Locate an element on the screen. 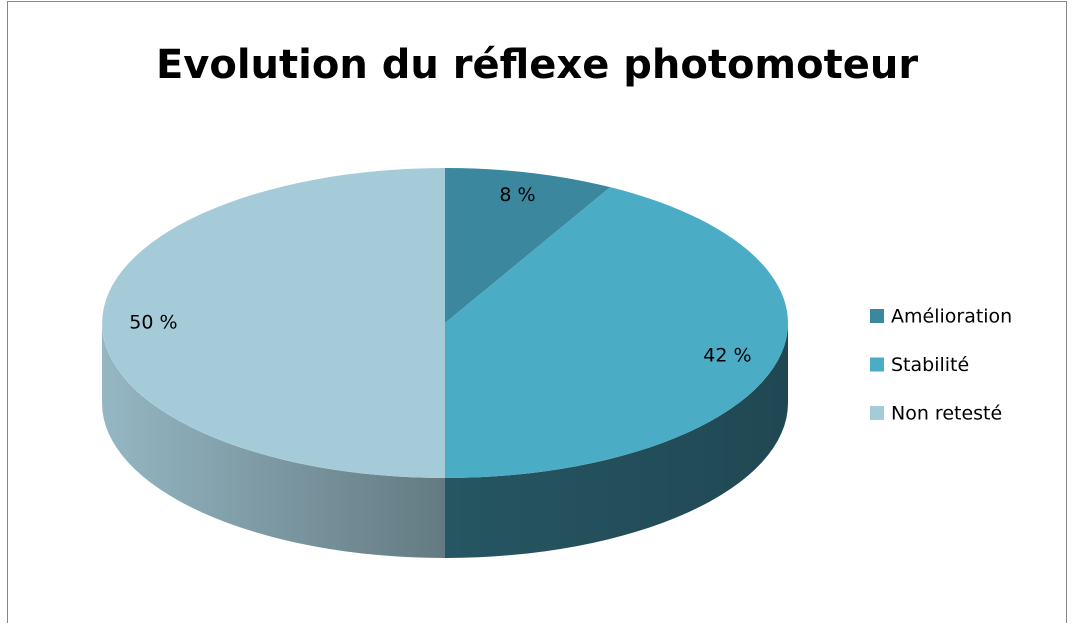 The image size is (1074, 627). chart-title: Evolution du réflexe photomoteur is located at coordinates (537, 65).